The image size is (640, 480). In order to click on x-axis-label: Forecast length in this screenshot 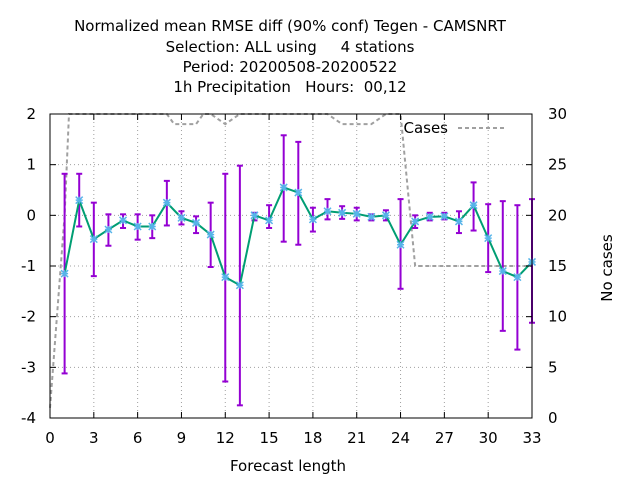, I will do `click(288, 466)`.